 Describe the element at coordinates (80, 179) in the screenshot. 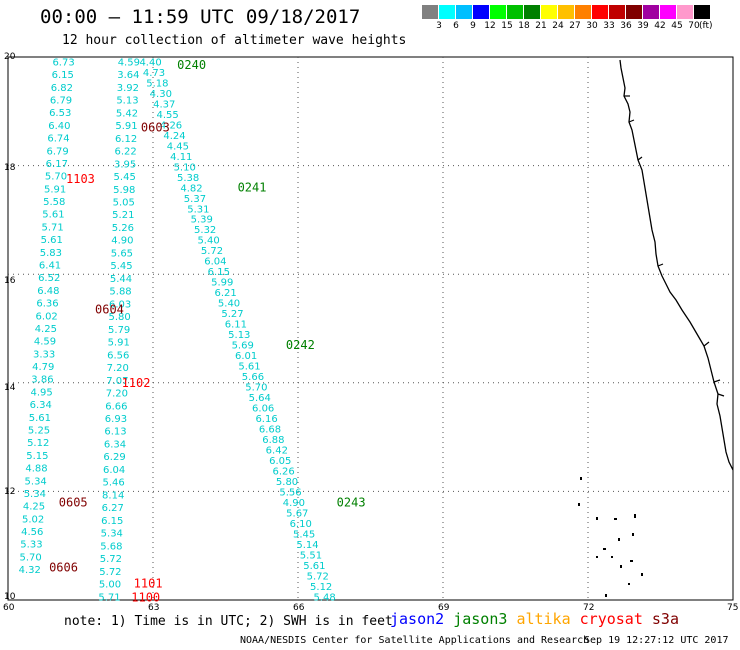

I see `pass-time-label: 1103` at that location.